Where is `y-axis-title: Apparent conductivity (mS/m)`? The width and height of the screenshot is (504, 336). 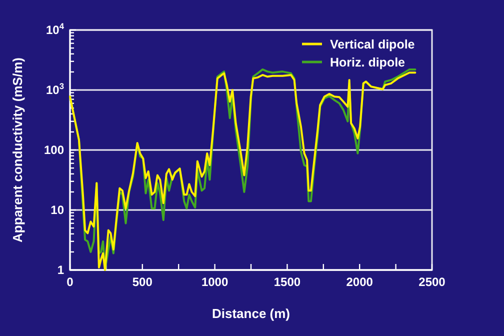 y-axis-title: Apparent conductivity (mS/m) is located at coordinates (17, 150).